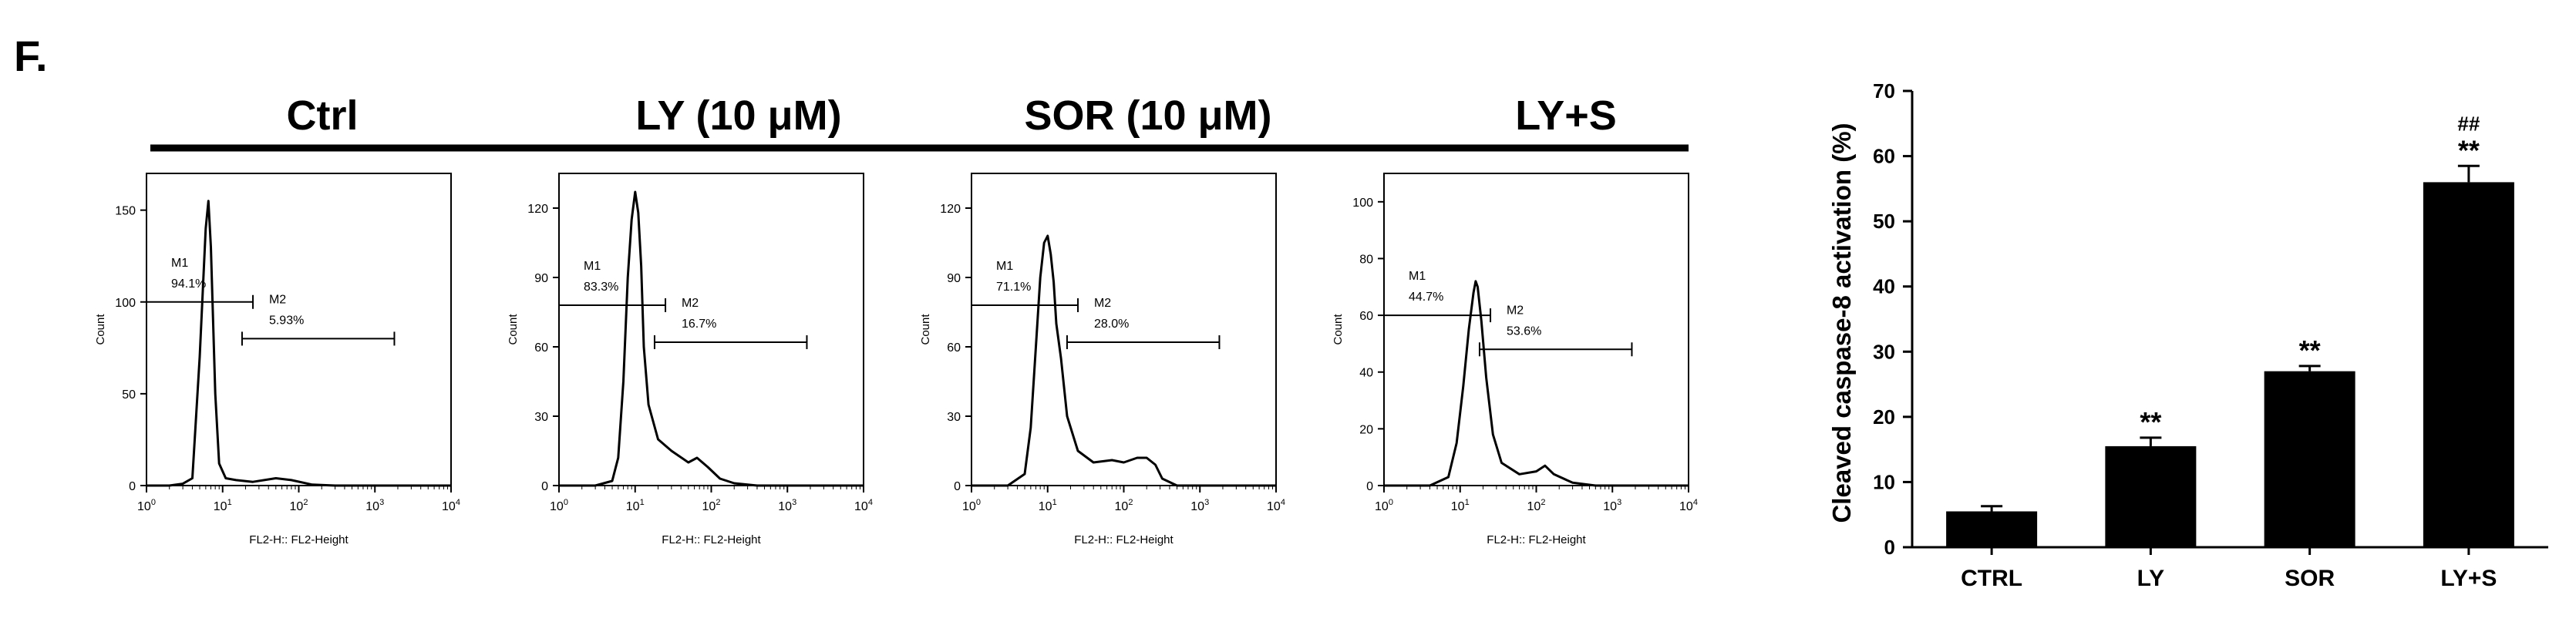 This screenshot has width=2576, height=632. What do you see at coordinates (1566, 115) in the screenshot?
I see `histogram-title: LY+S` at bounding box center [1566, 115].